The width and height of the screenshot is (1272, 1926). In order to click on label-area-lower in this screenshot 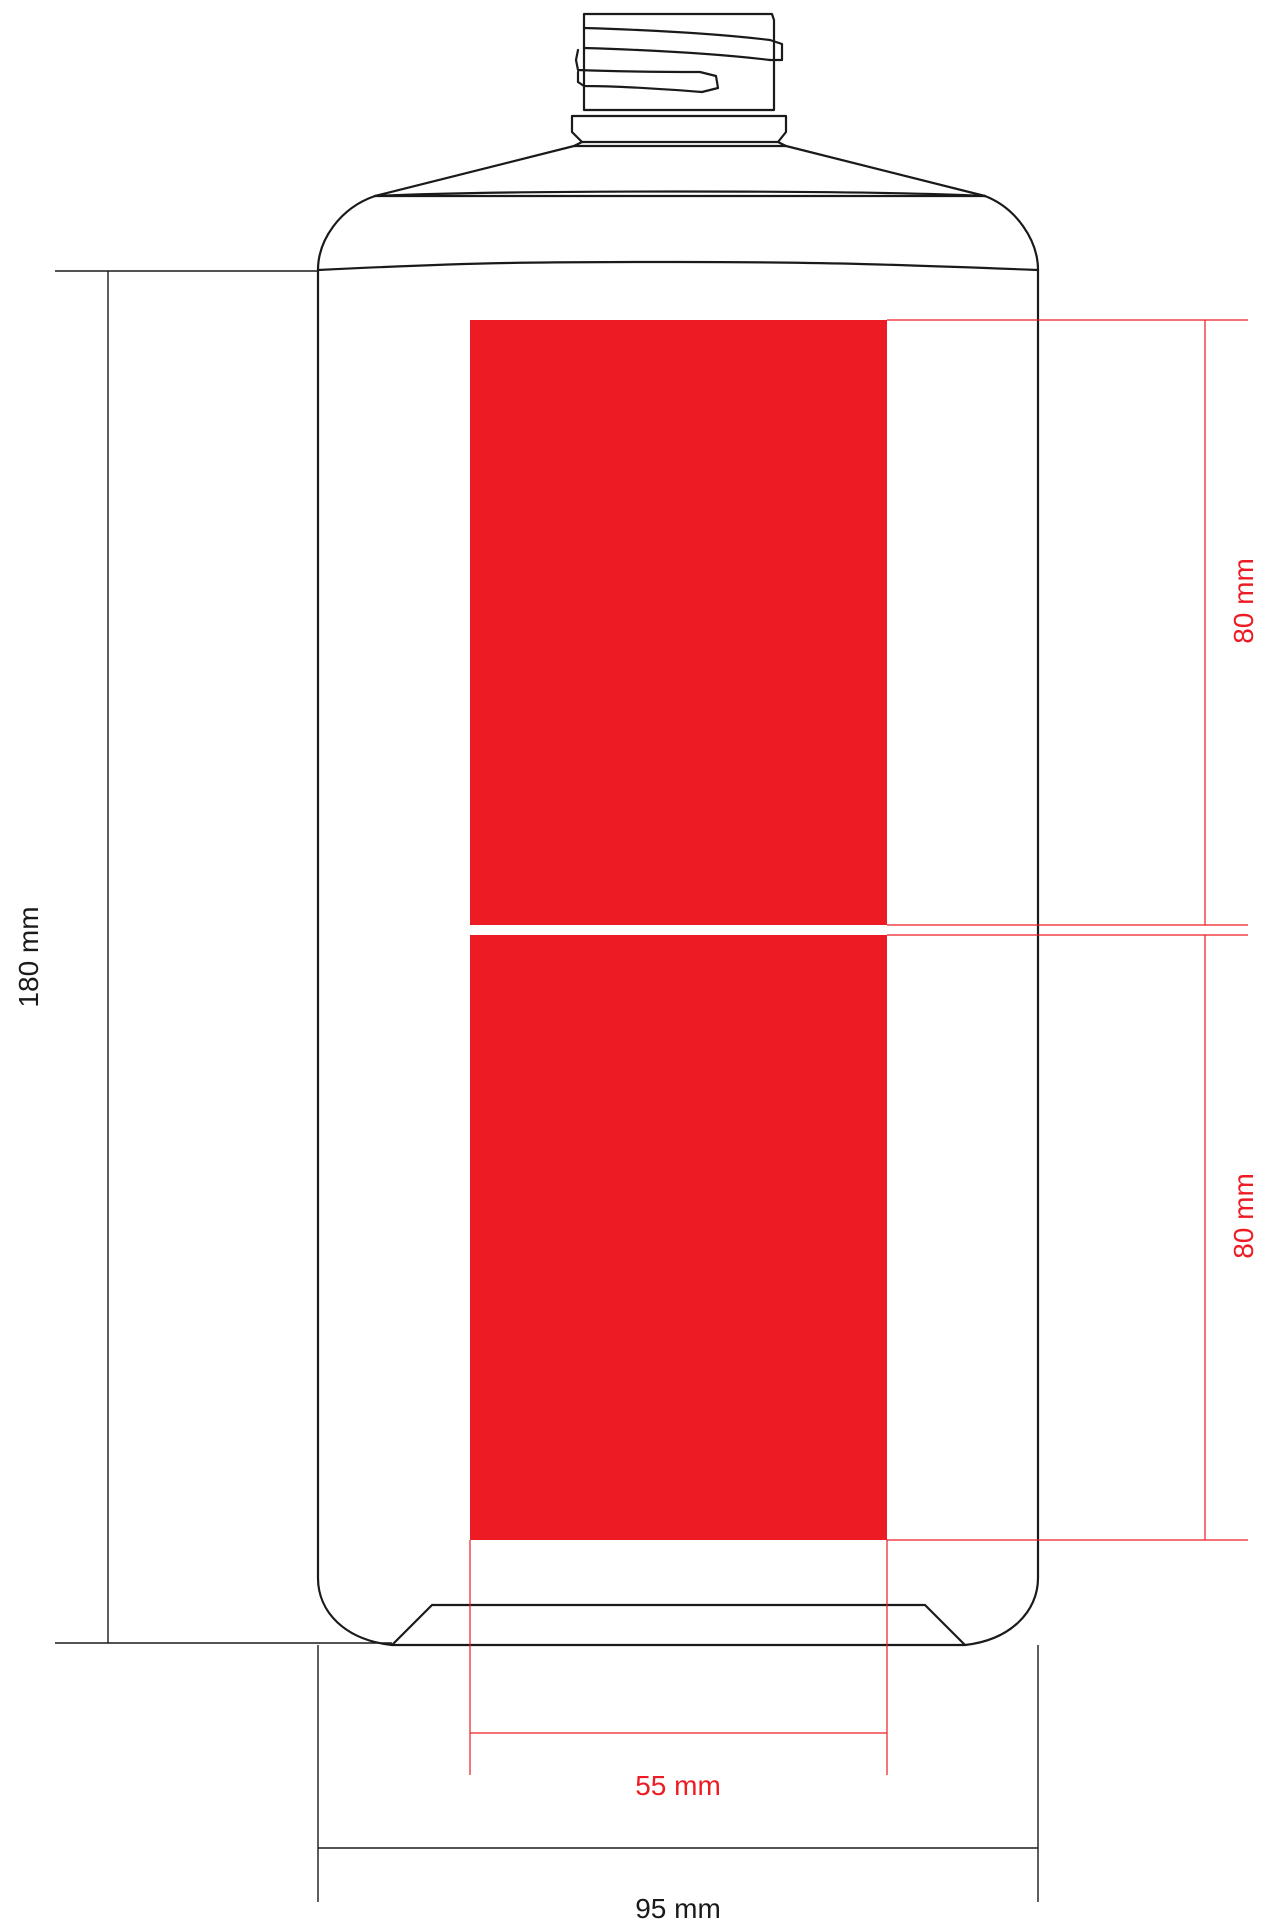, I will do `click(678, 1237)`.